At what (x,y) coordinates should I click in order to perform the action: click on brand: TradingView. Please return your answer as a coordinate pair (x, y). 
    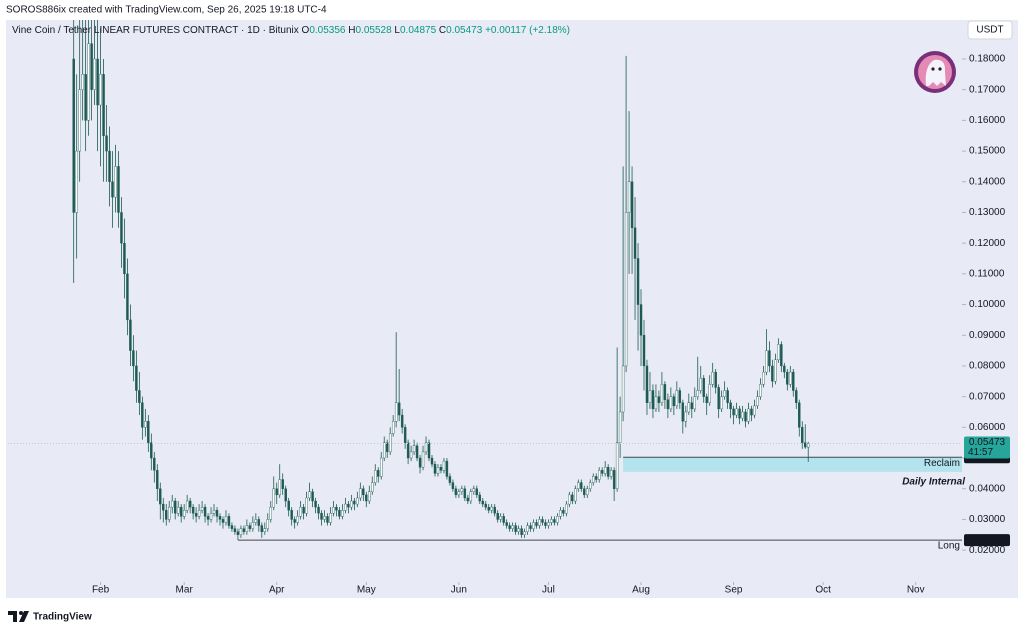
    Looking at the image, I should click on (62, 617).